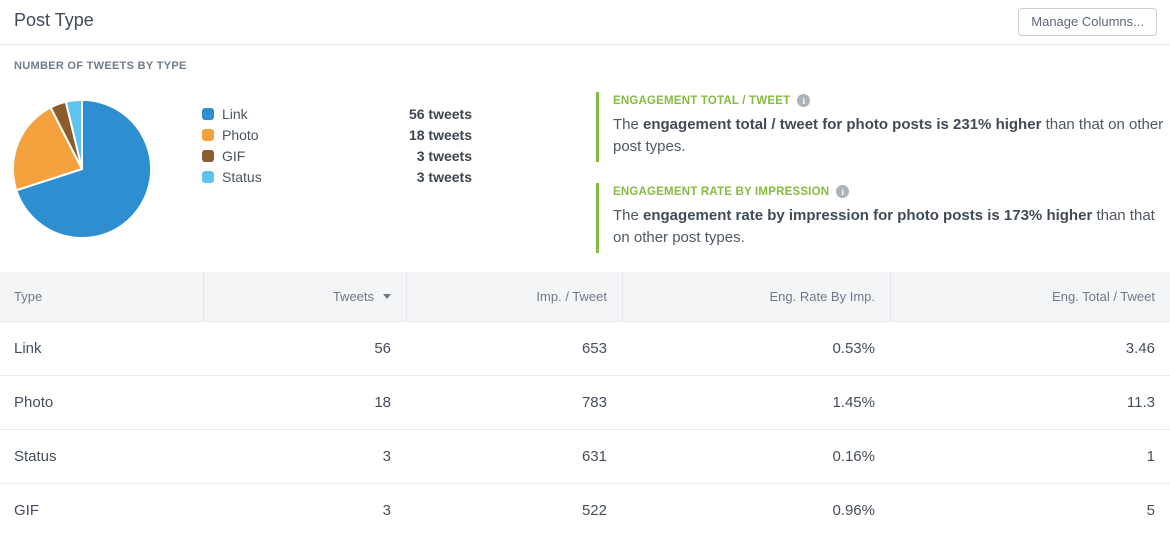 The width and height of the screenshot is (1170, 535). I want to click on sort-descending-icon, so click(387, 296).